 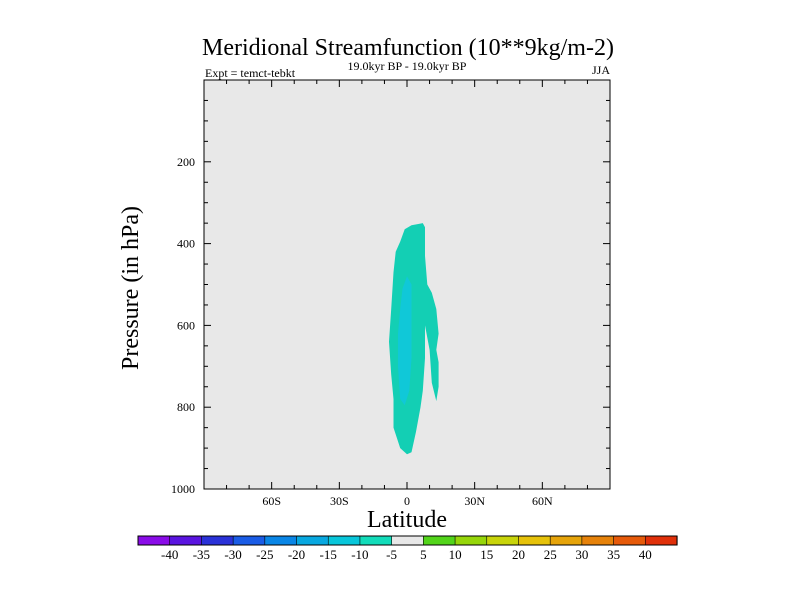 I want to click on x-tick-label-0: 0, so click(x=407, y=501).